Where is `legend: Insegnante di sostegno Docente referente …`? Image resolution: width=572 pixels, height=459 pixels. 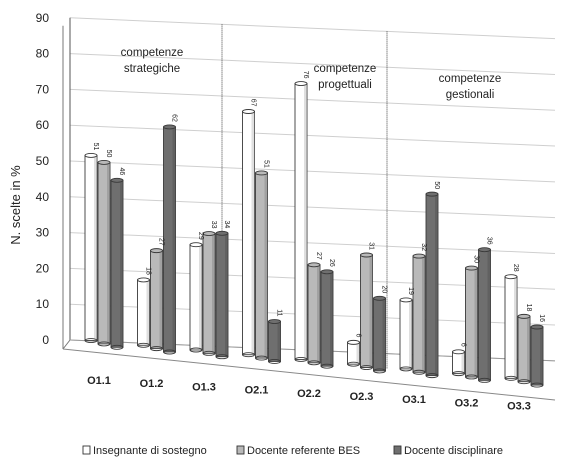
legend: Insegnante di sostegno Docente referente … is located at coordinates (292, 451).